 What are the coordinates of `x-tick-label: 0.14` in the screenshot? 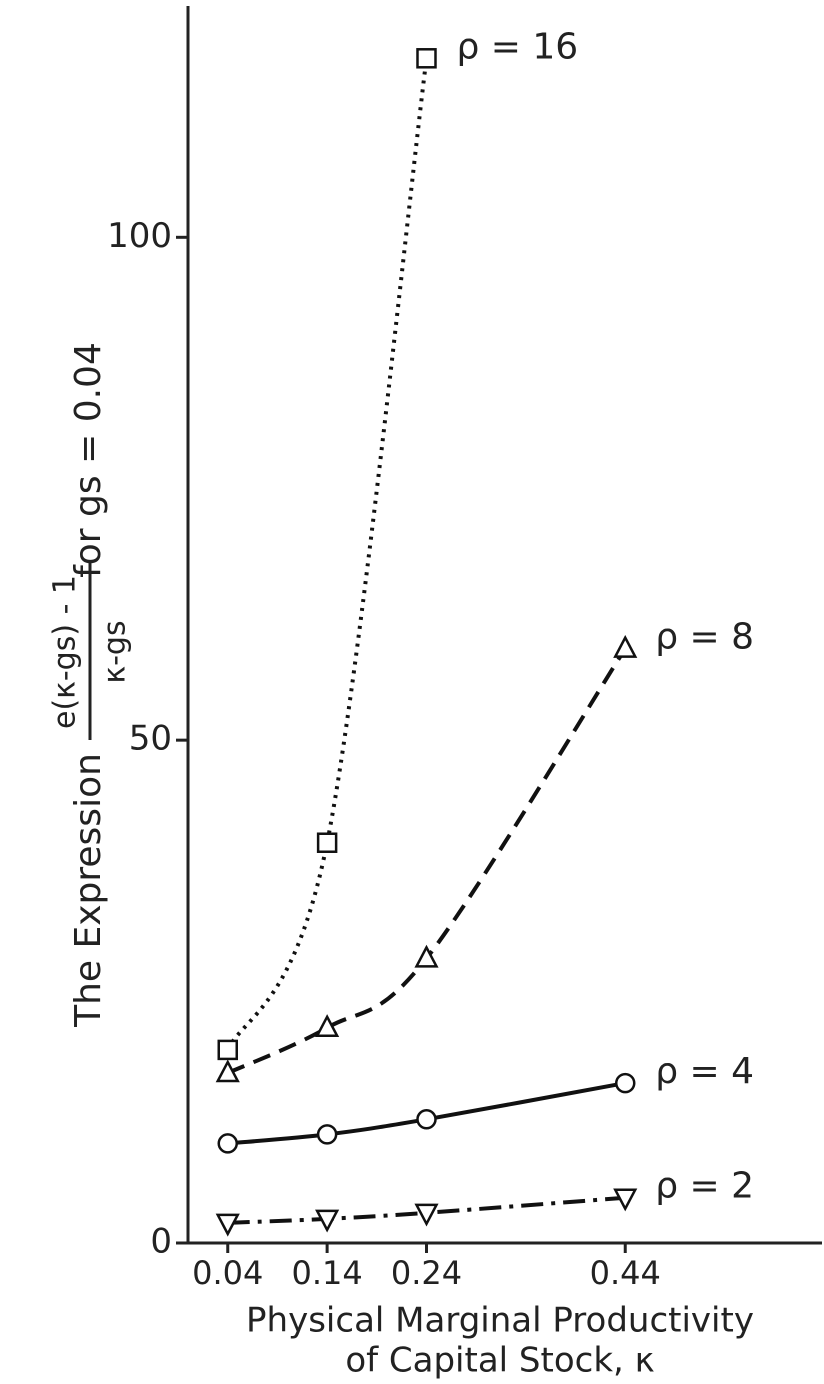 It's located at (326, 1273).